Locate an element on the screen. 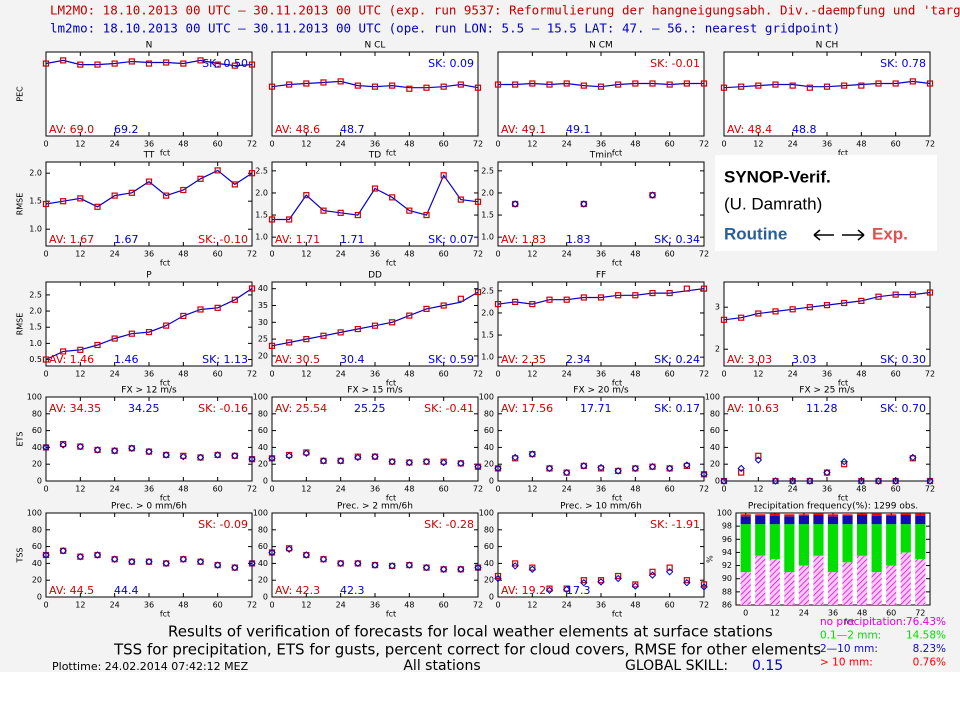  skill: SK: 0.07 is located at coordinates (451, 239).